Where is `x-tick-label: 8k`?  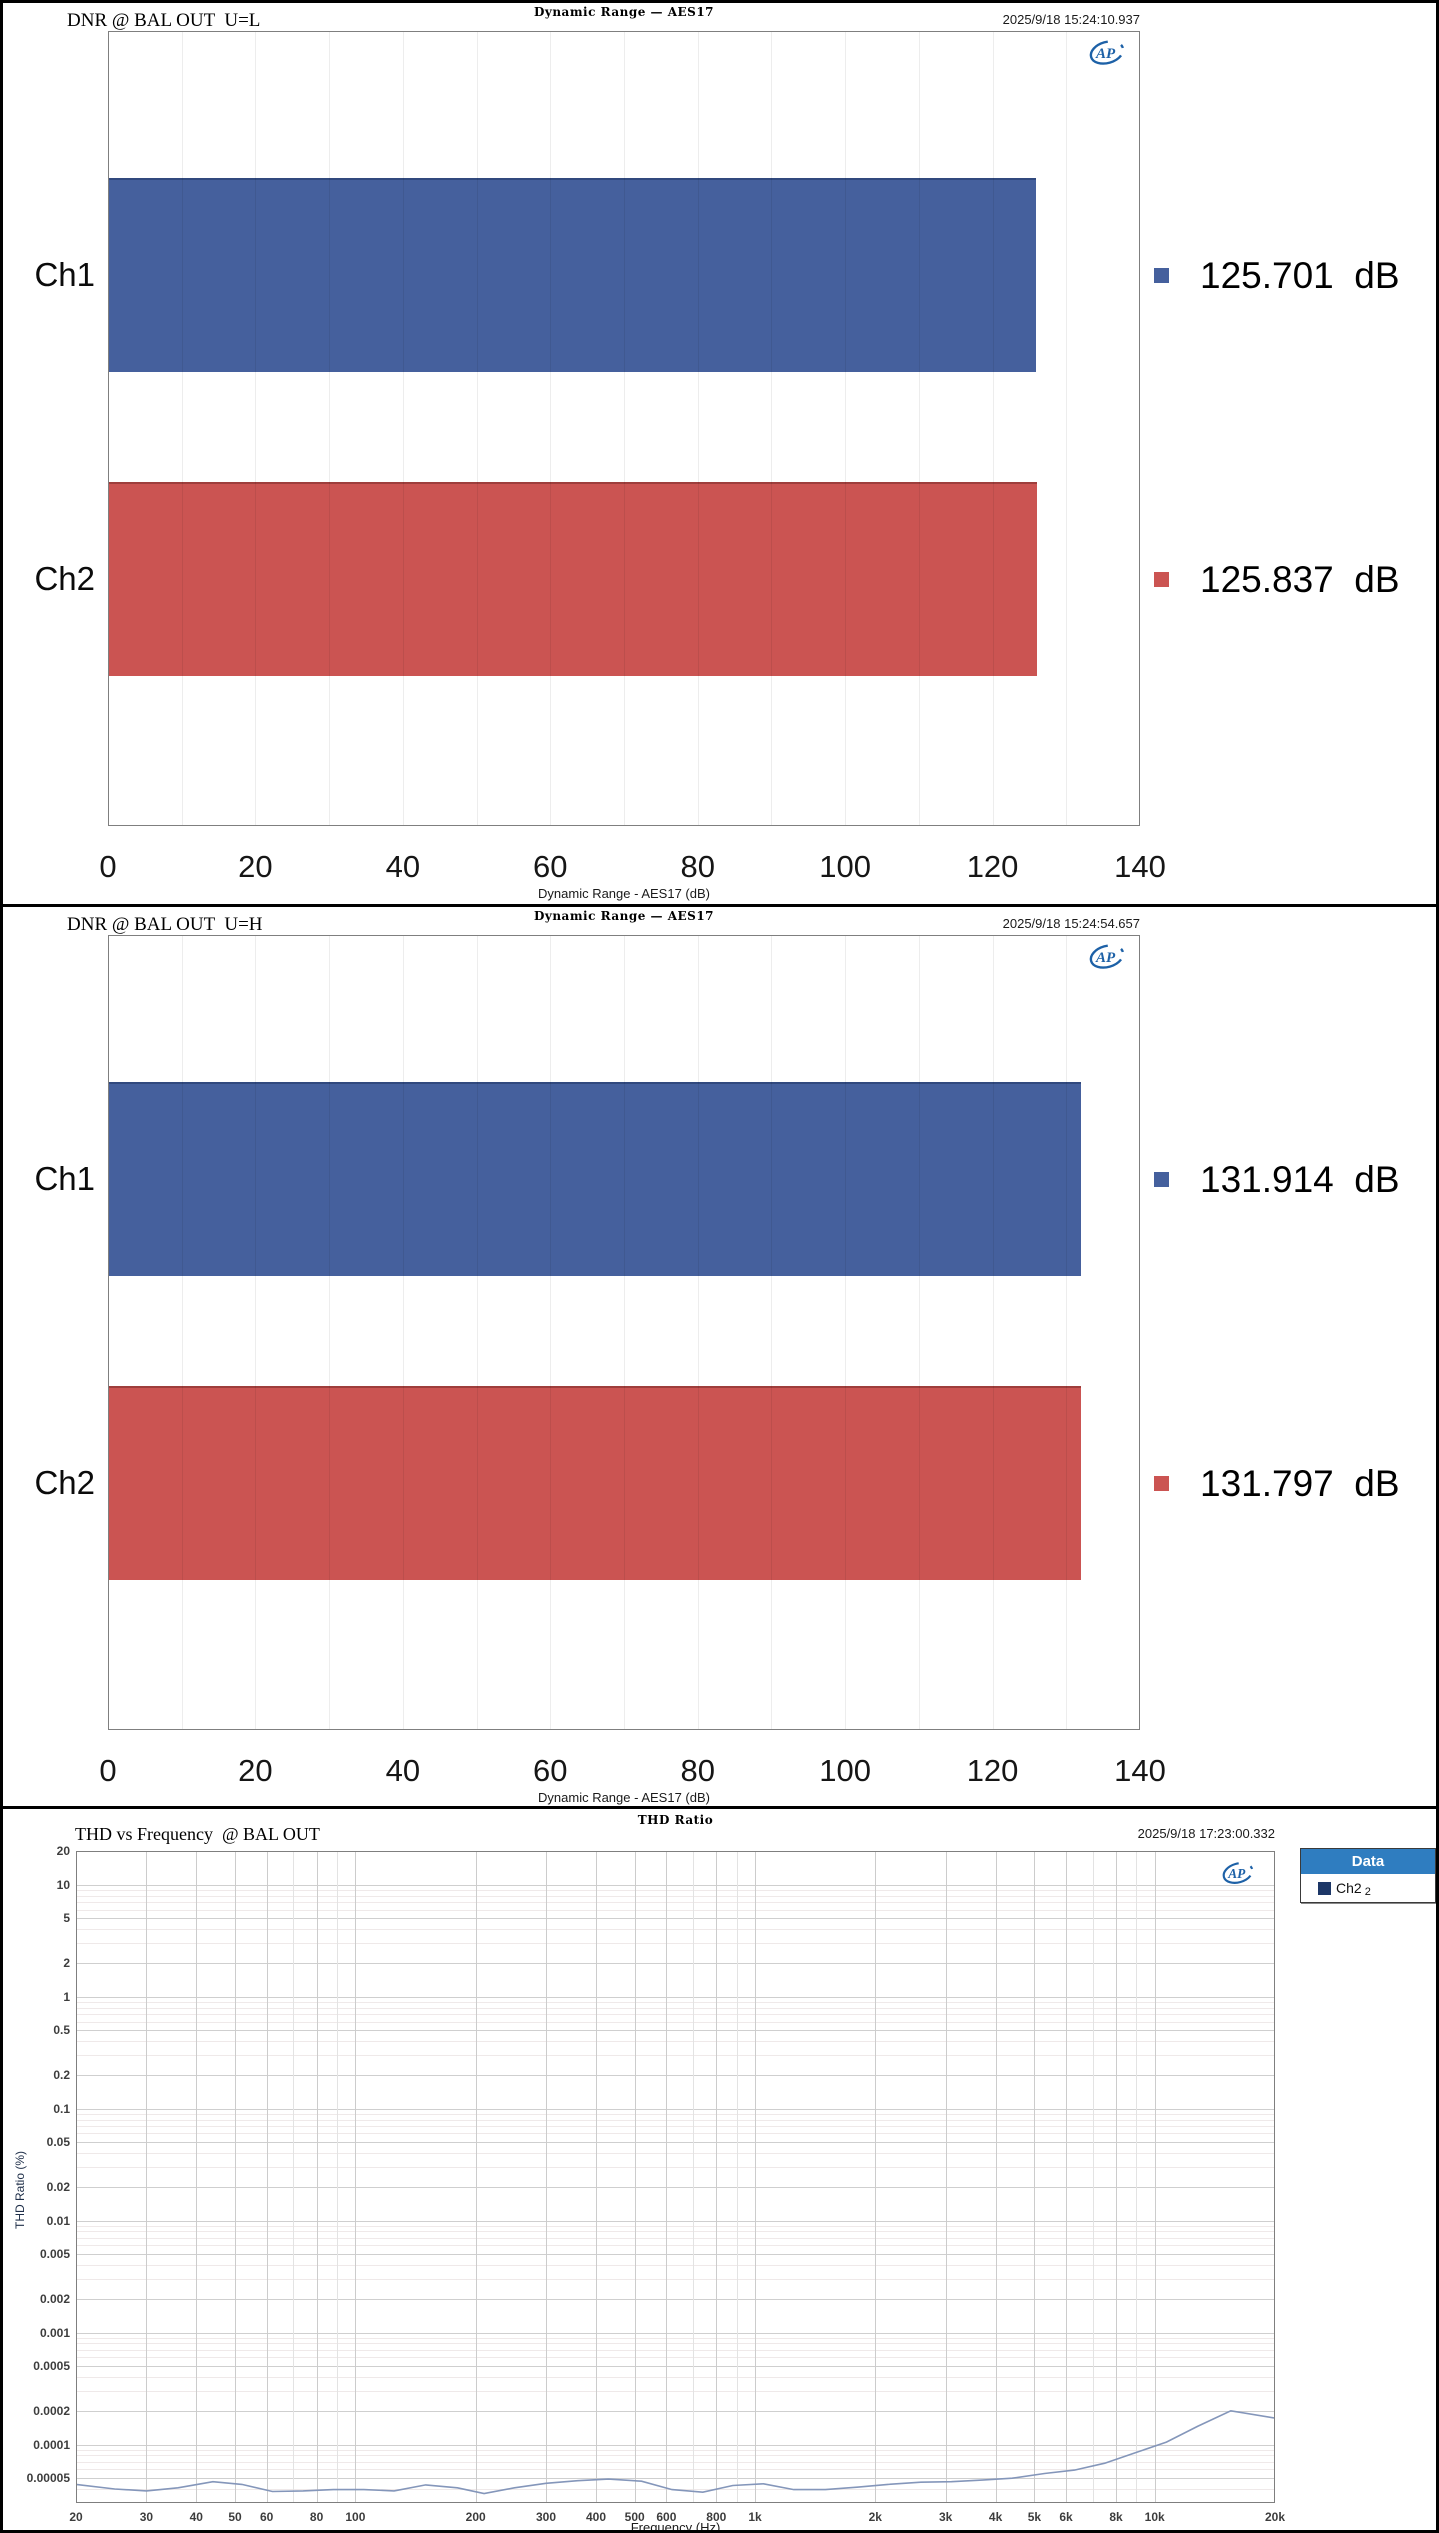 x-tick-label: 8k is located at coordinates (1116, 2517).